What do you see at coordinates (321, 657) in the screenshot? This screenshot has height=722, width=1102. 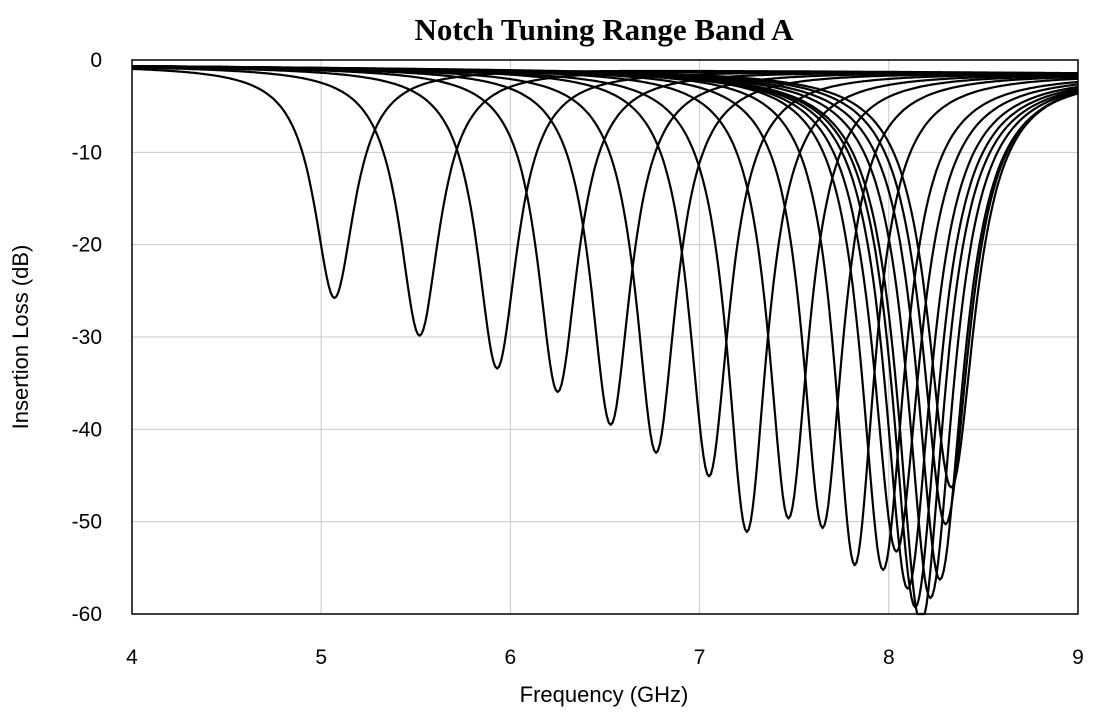 I see `x-tick-label: 5` at bounding box center [321, 657].